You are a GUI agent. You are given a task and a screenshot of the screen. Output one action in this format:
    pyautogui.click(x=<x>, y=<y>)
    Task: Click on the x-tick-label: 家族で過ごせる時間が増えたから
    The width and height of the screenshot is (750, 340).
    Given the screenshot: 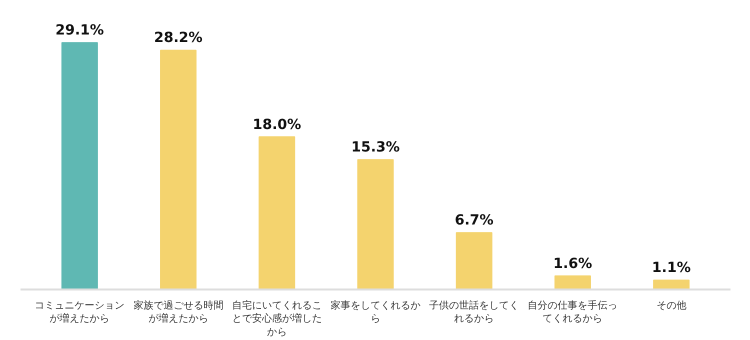 What is the action you would take?
    pyautogui.click(x=178, y=312)
    